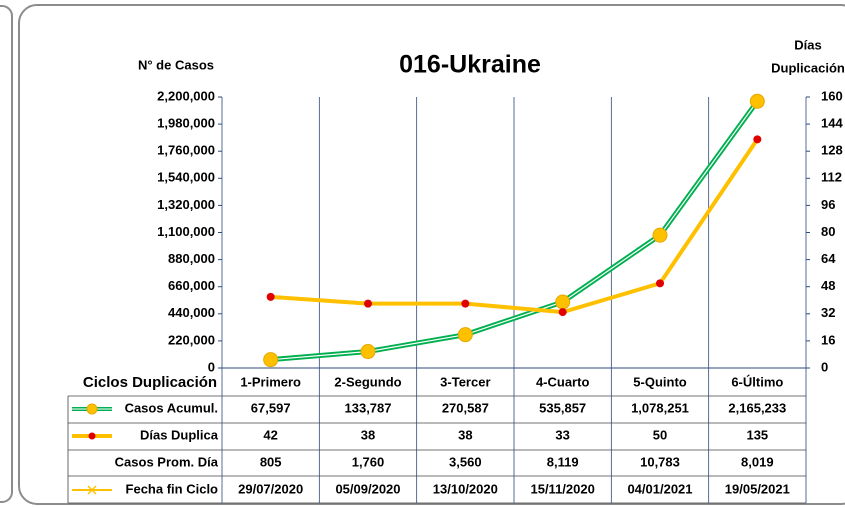 This screenshot has height=508, width=845. What do you see at coordinates (191, 339) in the screenshot?
I see `y-tick-label: 220,000` at bounding box center [191, 339].